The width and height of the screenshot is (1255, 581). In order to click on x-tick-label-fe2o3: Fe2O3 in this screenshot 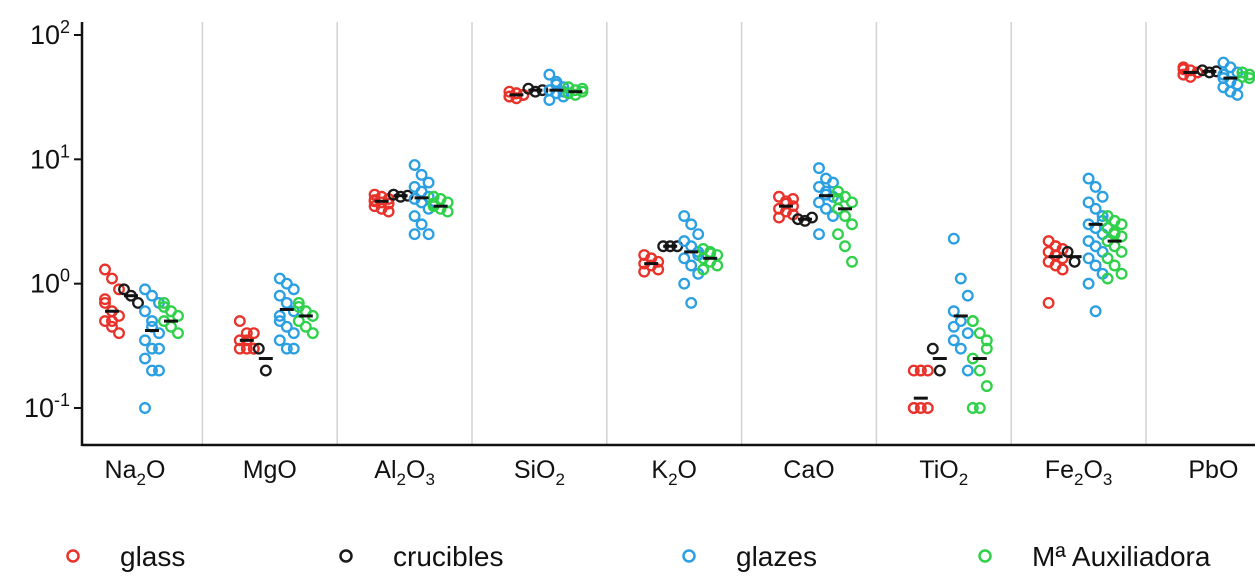, I will do `click(1079, 472)`.